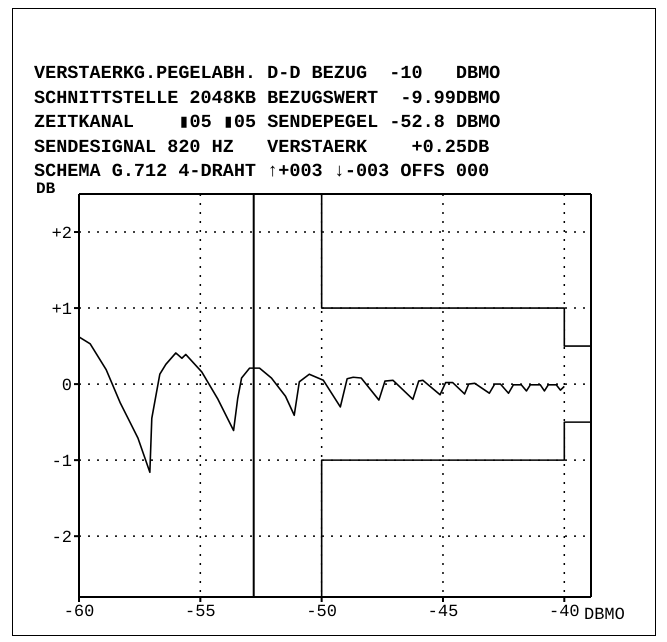 The height and width of the screenshot is (642, 667). What do you see at coordinates (62, 310) in the screenshot?
I see `y-tick-label: +1` at bounding box center [62, 310].